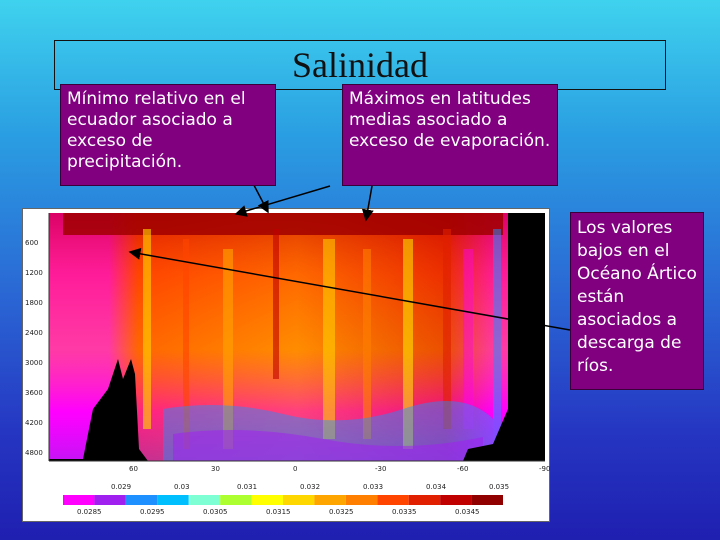 The width and height of the screenshot is (720, 540). I want to click on bottom-water-band, so click(328, 445).